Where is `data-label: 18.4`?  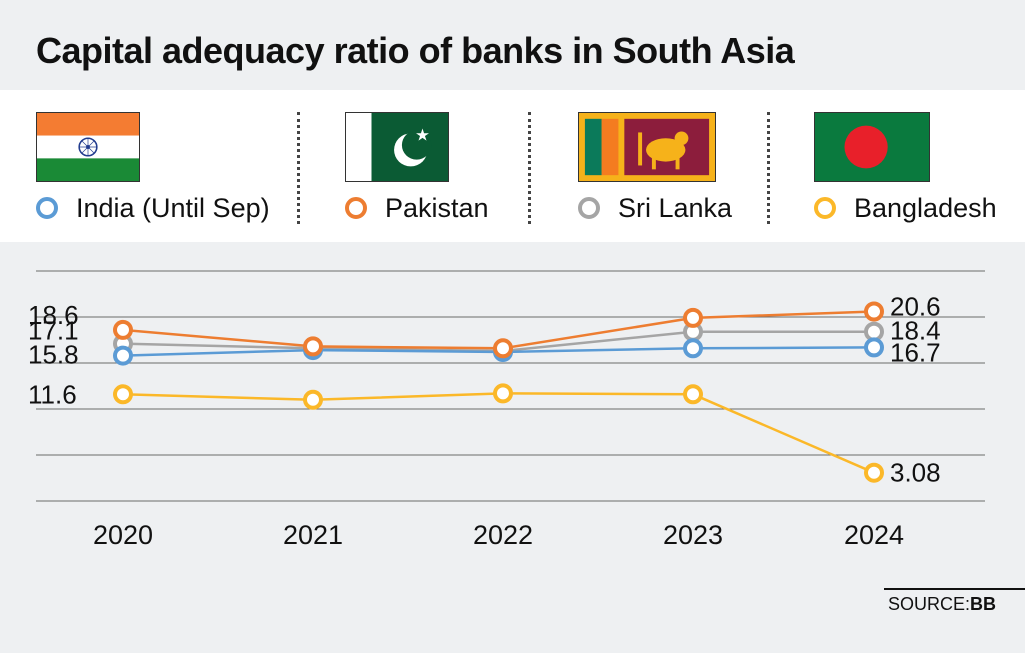 data-label: 18.4 is located at coordinates (915, 331).